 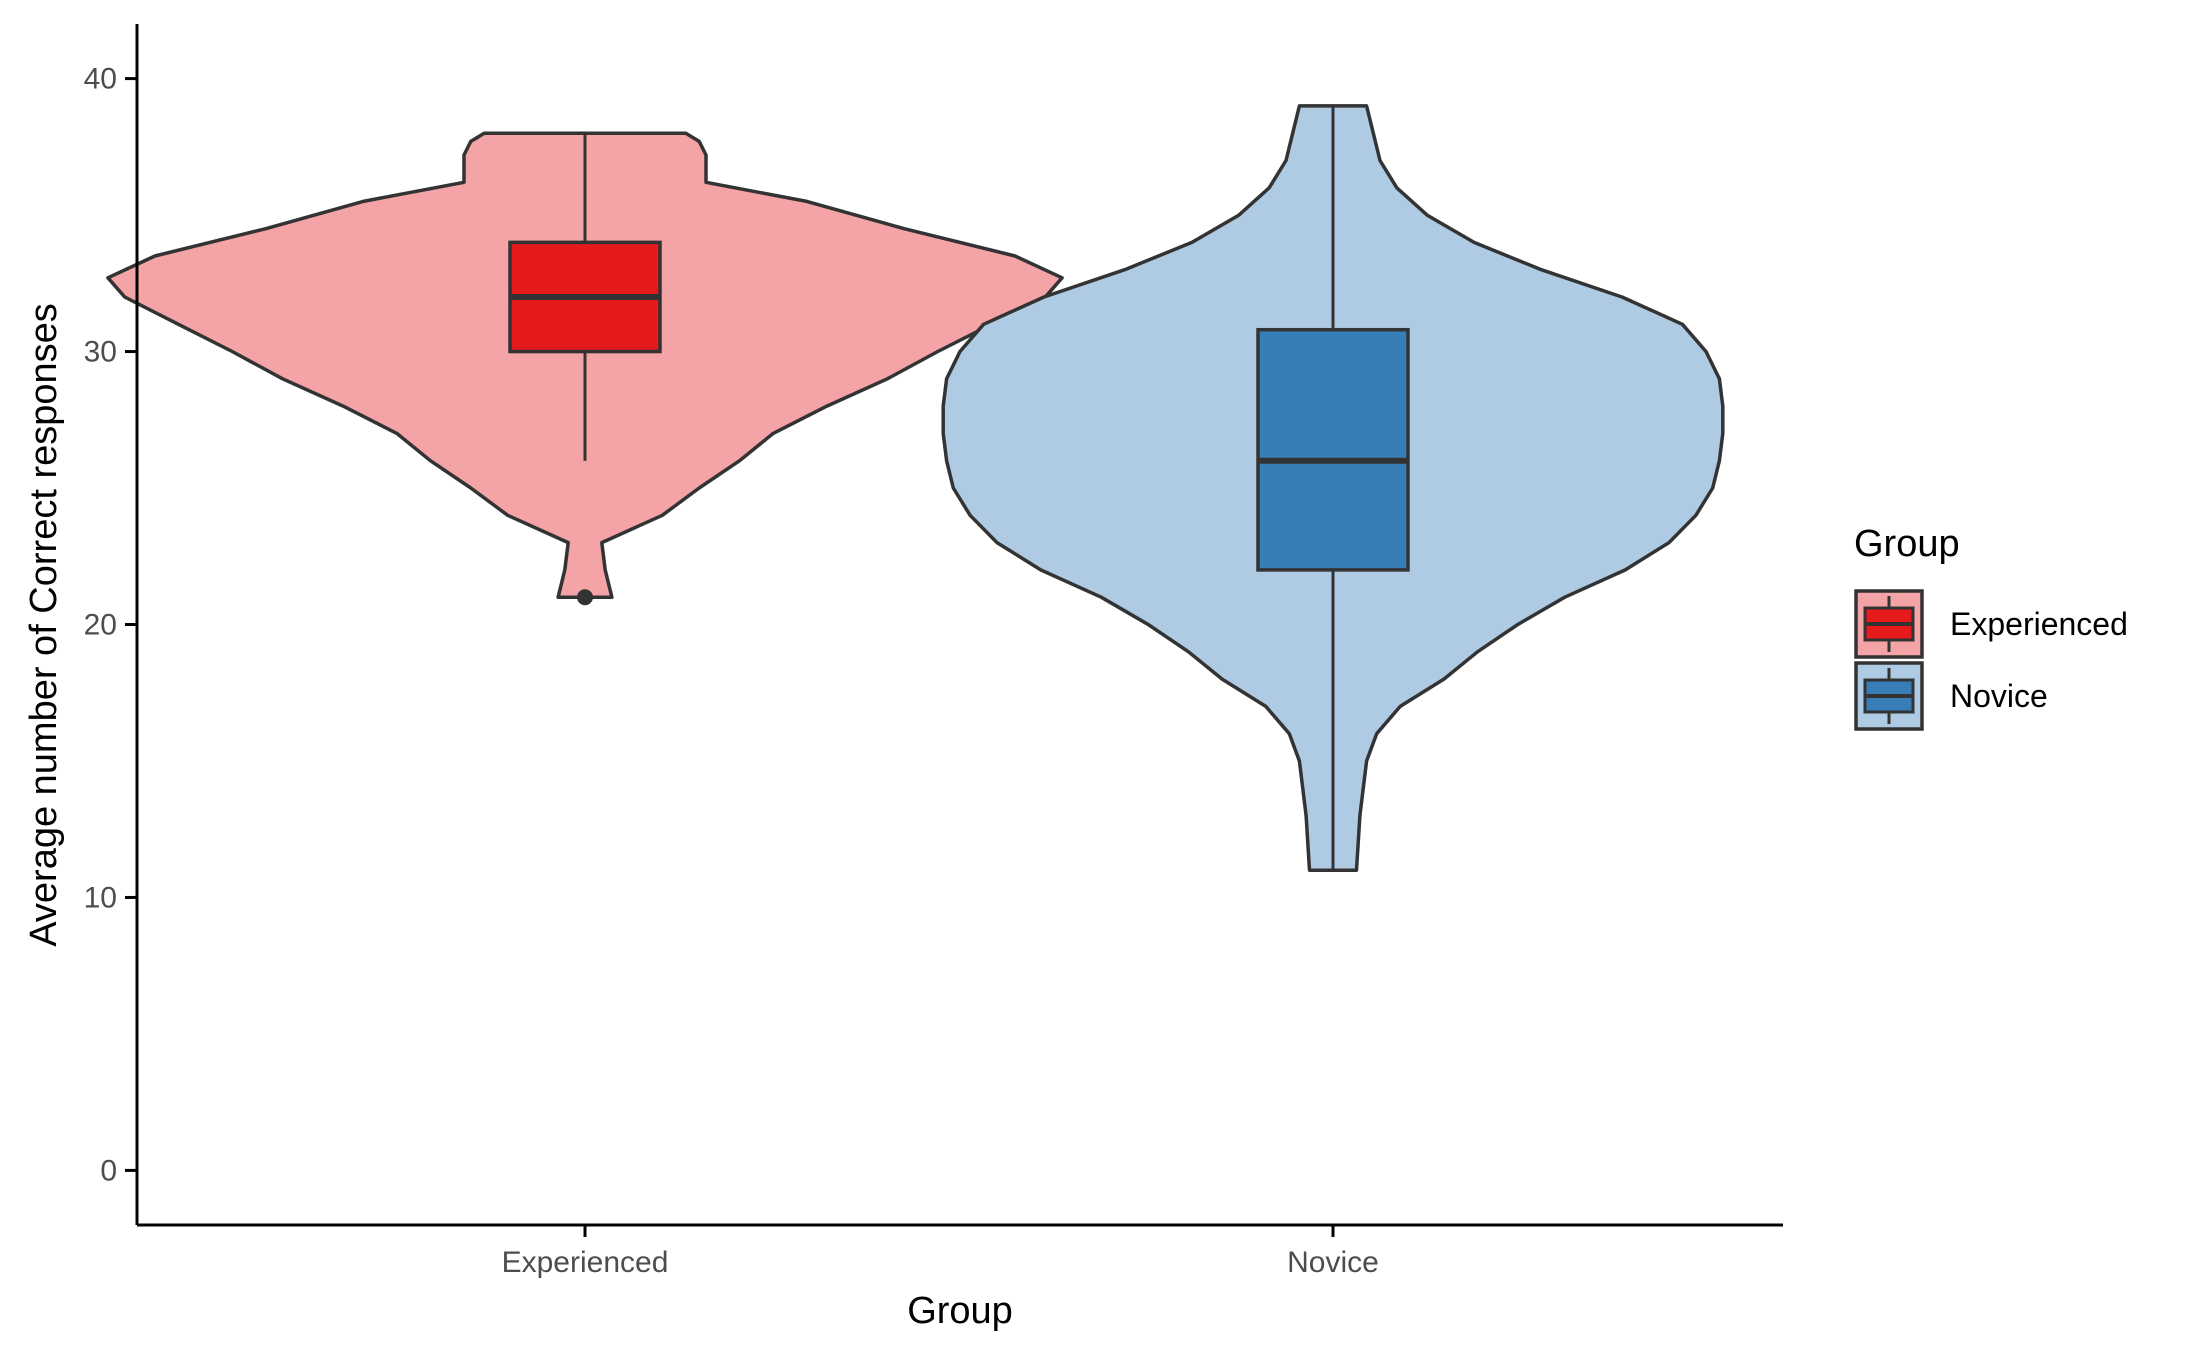 I want to click on x-ticks: Experienced Novice, so click(x=940, y=1252).